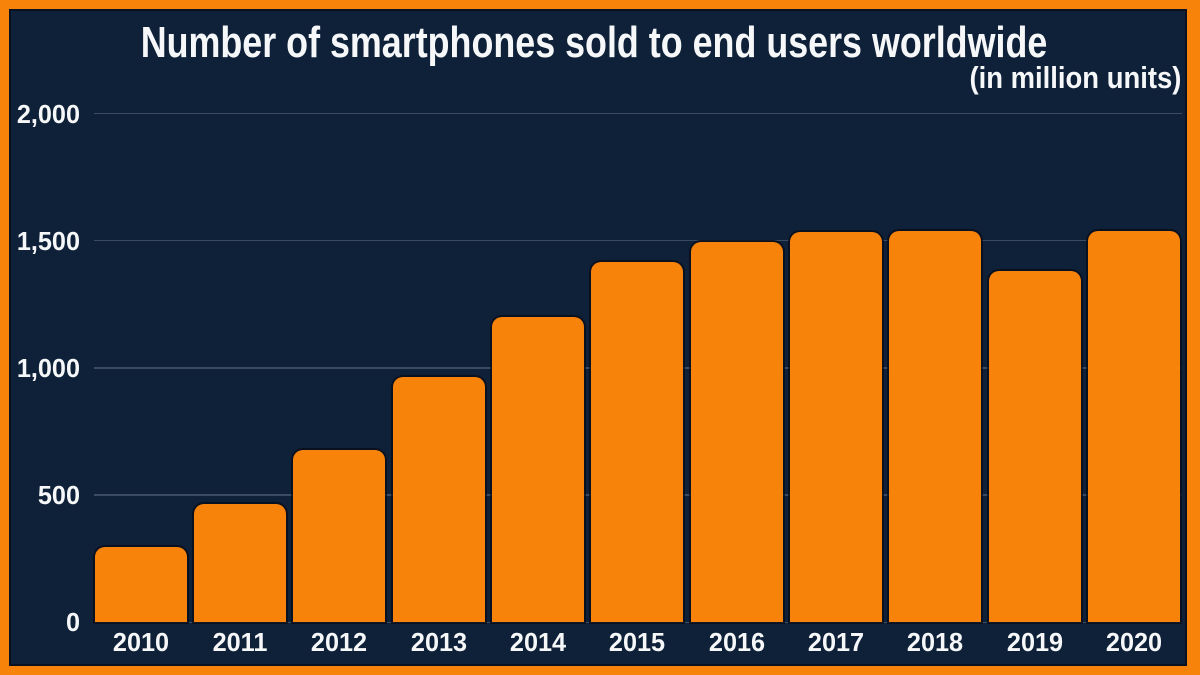  I want to click on bar-2016, so click(736, 432).